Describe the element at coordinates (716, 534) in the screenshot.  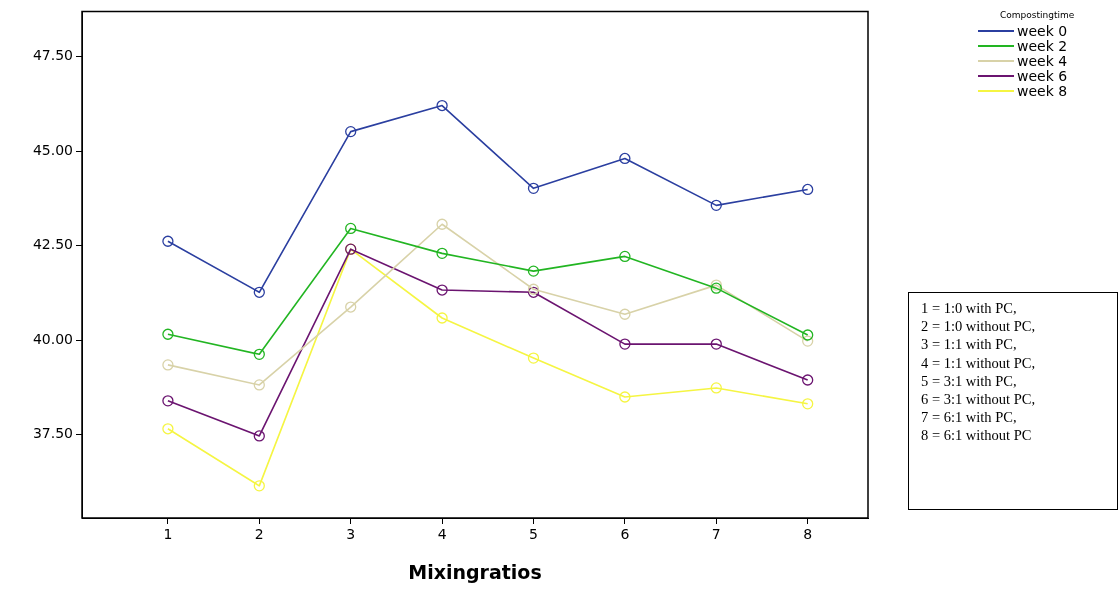
I see `x-tick-label: 7` at that location.